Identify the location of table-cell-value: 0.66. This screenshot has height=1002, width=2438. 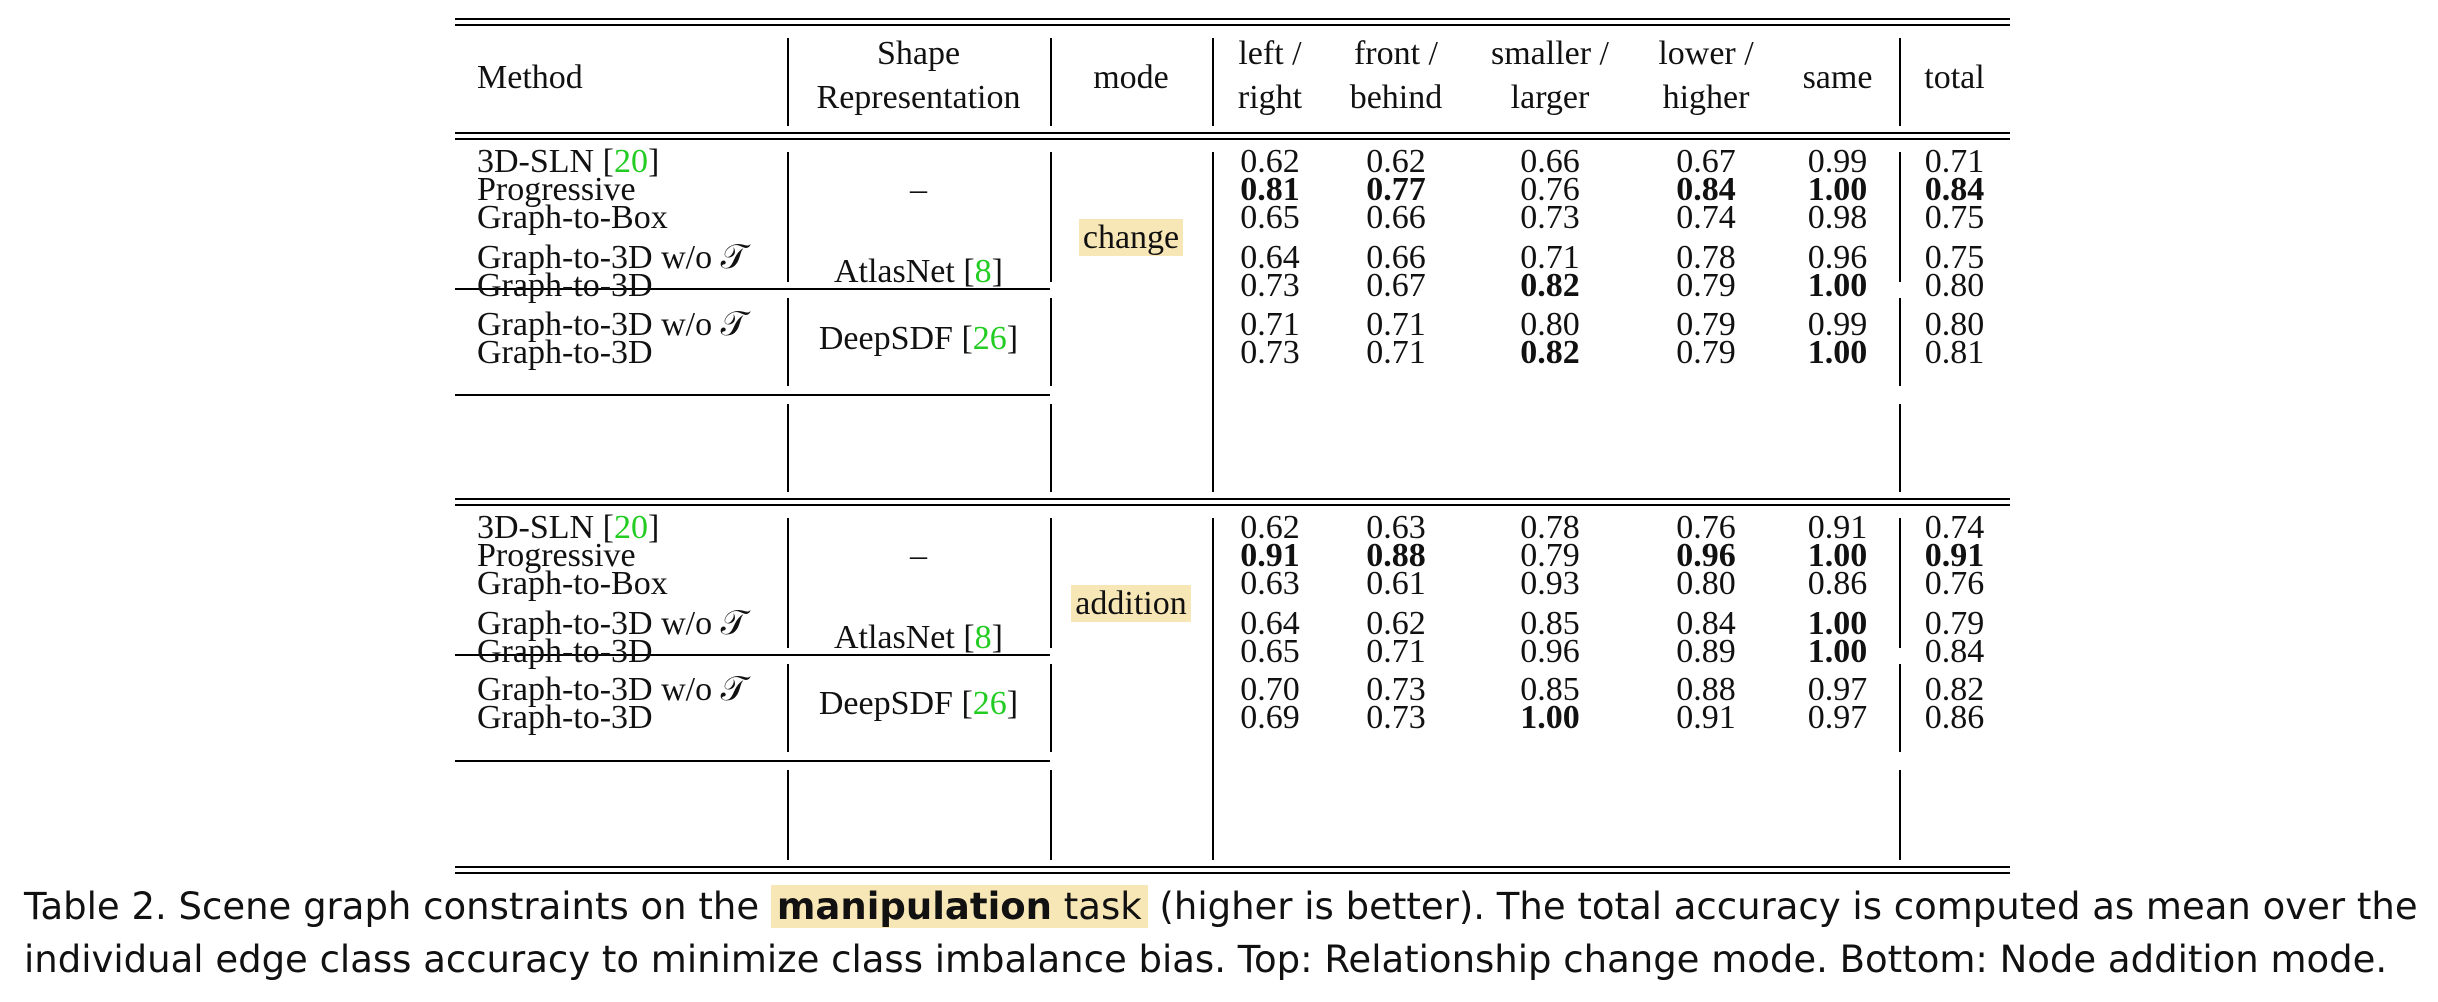
(1550, 162).